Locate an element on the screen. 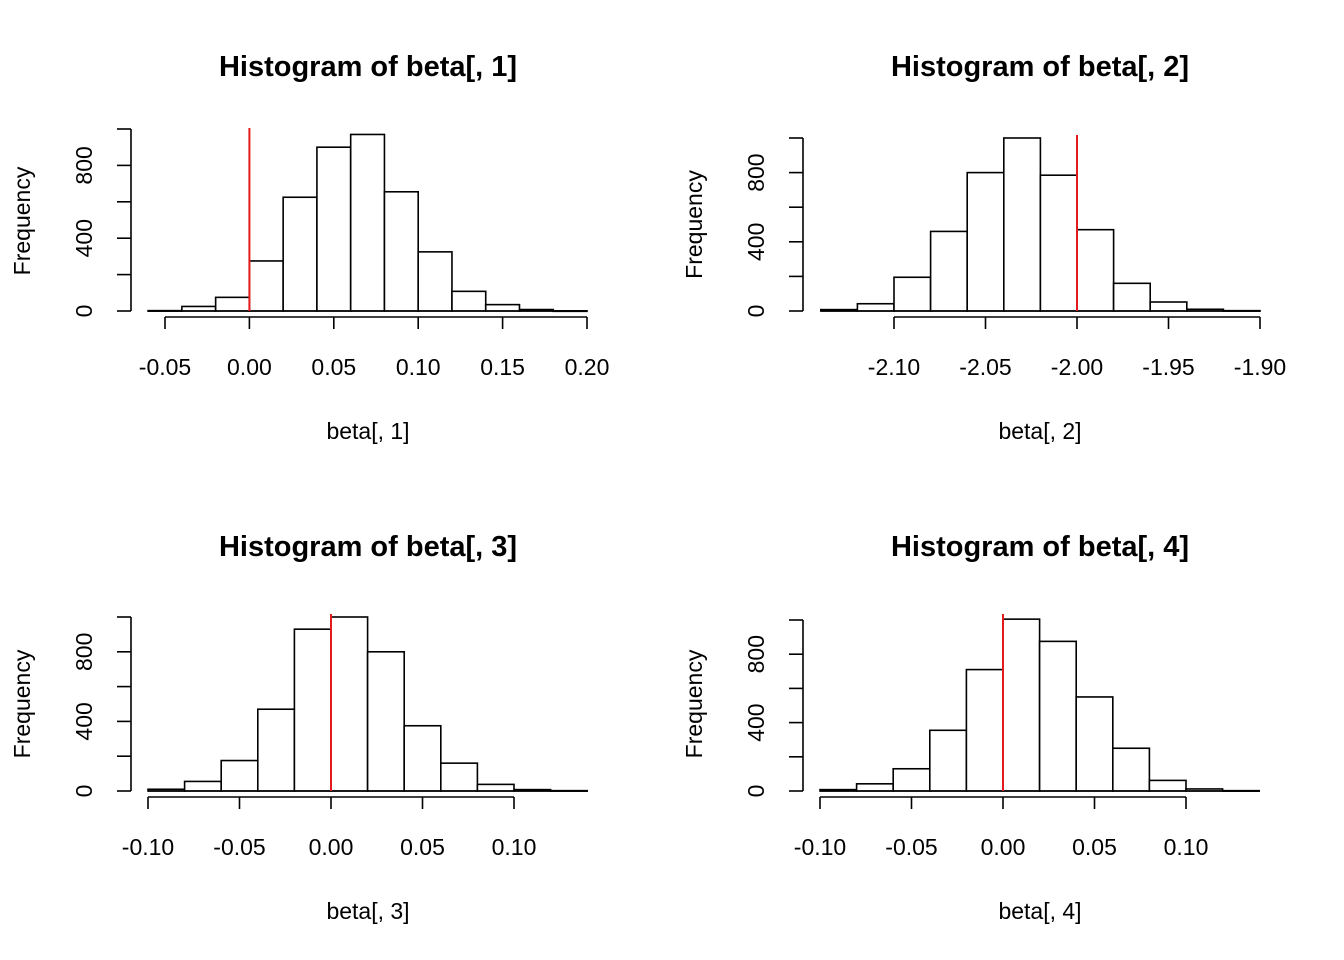  x-tick-label: -2.05 is located at coordinates (985, 367).